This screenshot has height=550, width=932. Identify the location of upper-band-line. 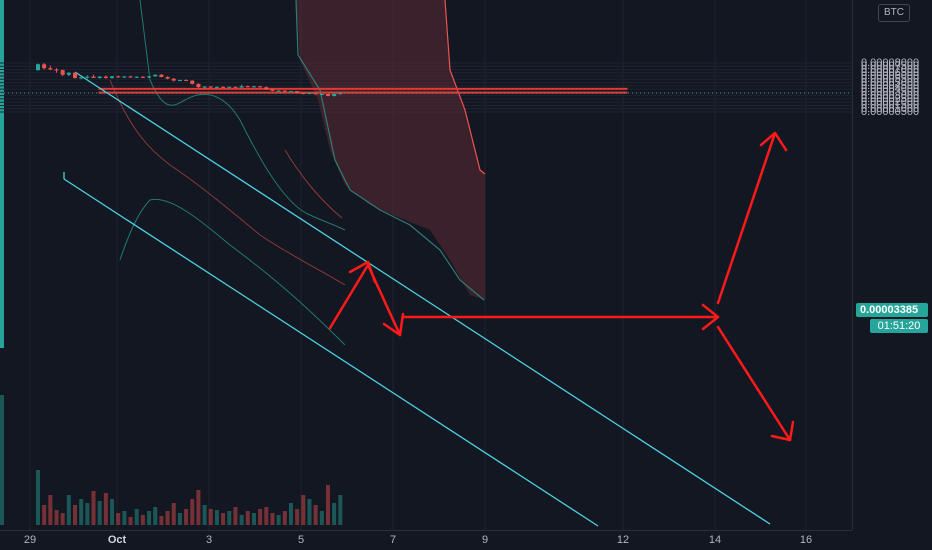
(242, 115).